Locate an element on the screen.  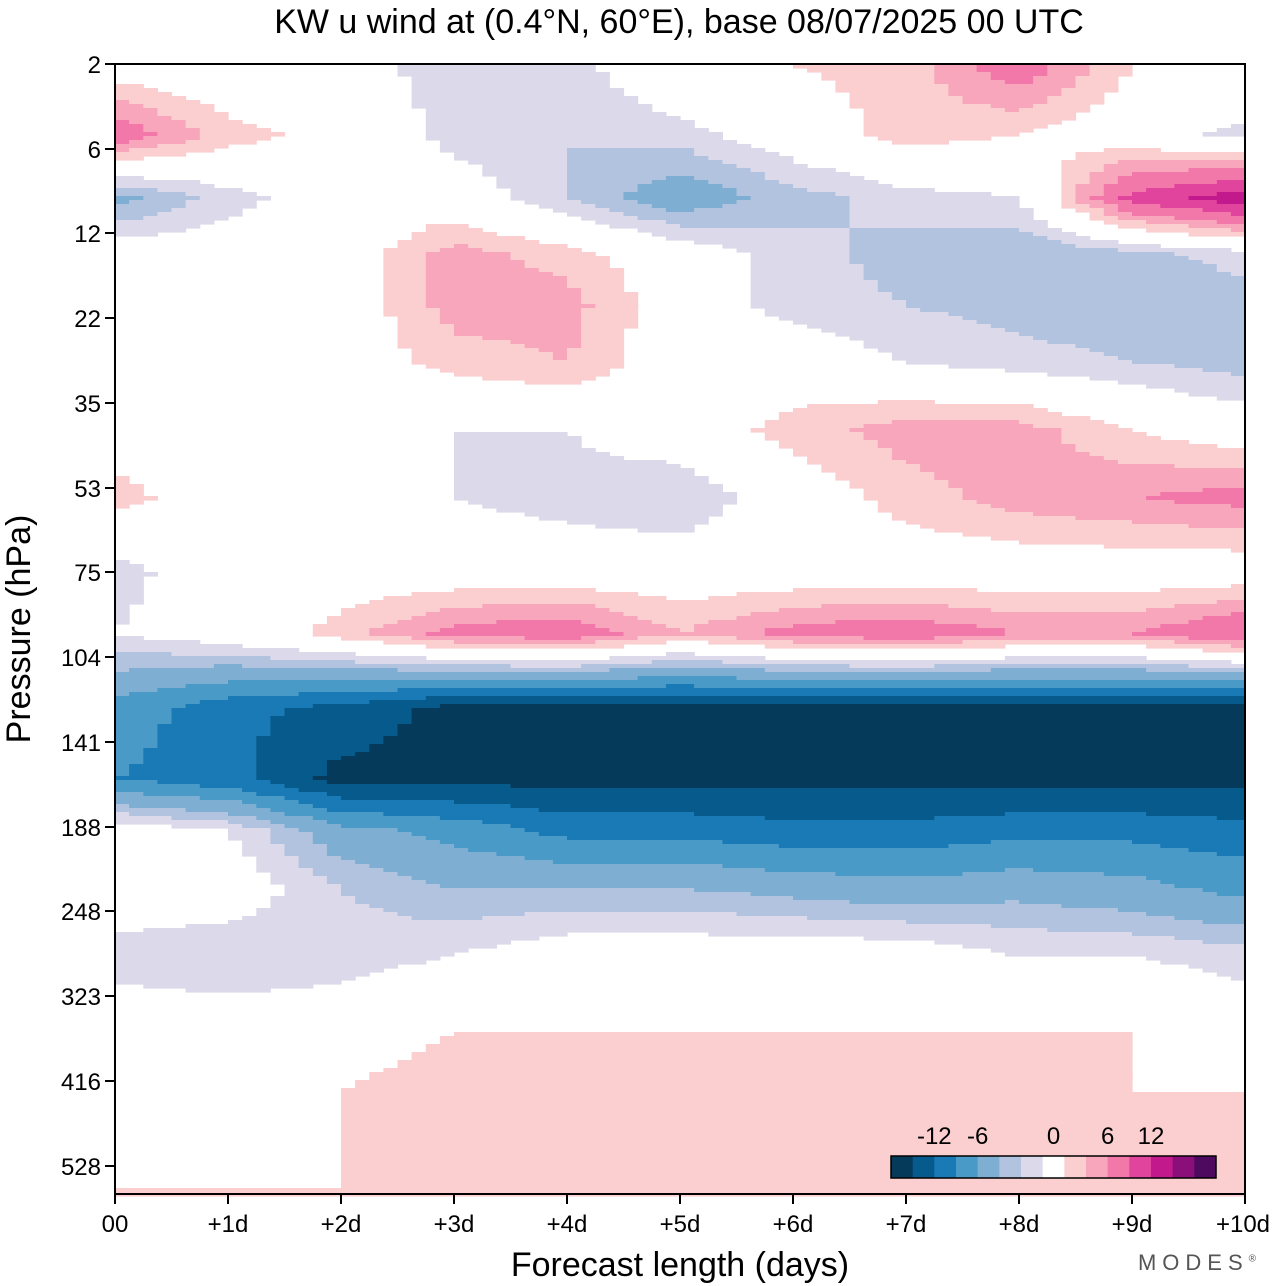
y-tick-label: 35 is located at coordinates (87, 404).